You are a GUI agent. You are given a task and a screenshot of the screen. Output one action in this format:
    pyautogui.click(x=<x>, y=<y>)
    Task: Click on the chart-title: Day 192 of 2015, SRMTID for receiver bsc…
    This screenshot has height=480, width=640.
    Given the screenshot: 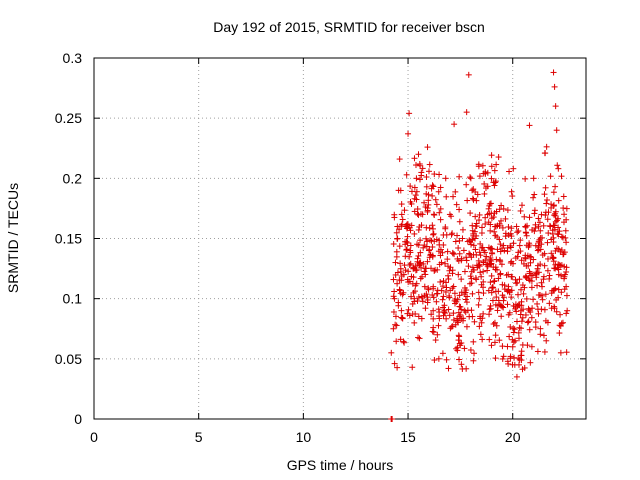 What is the action you would take?
    pyautogui.click(x=349, y=27)
    